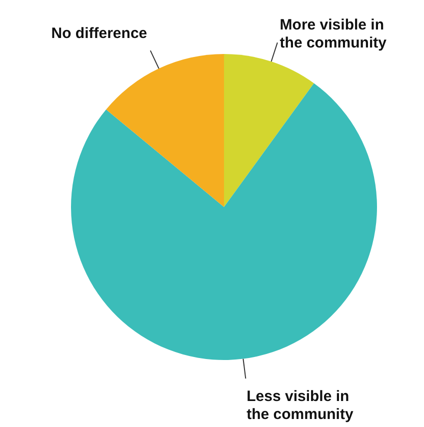  Describe the element at coordinates (99, 33) in the screenshot. I see `slice-label: No difference` at that location.